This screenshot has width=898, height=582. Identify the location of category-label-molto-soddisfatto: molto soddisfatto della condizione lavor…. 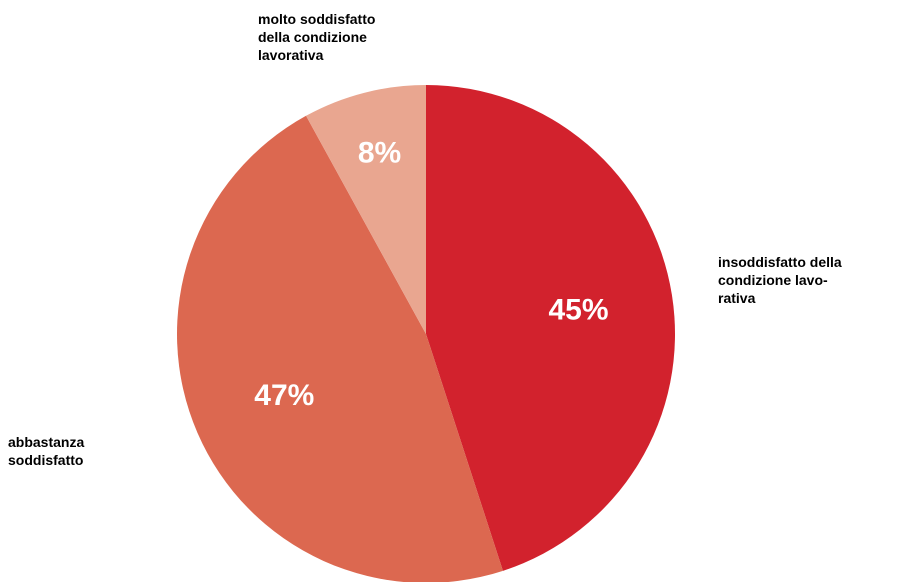
(317, 37).